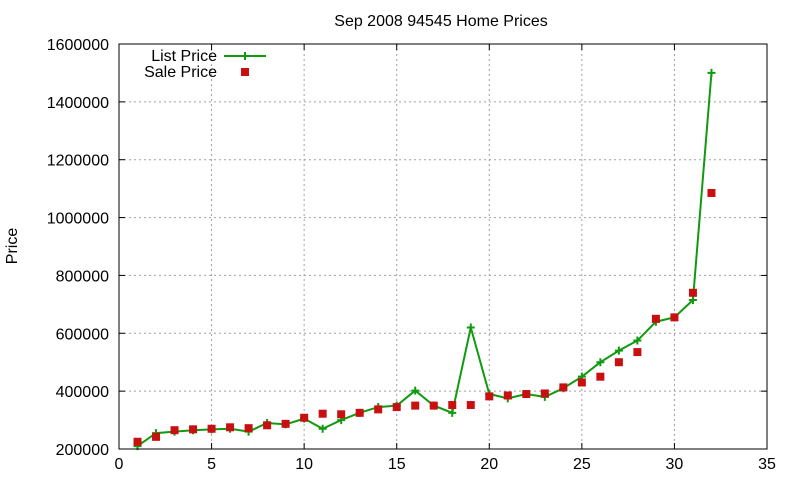  What do you see at coordinates (184, 56) in the screenshot?
I see `legend-label: List Price` at bounding box center [184, 56].